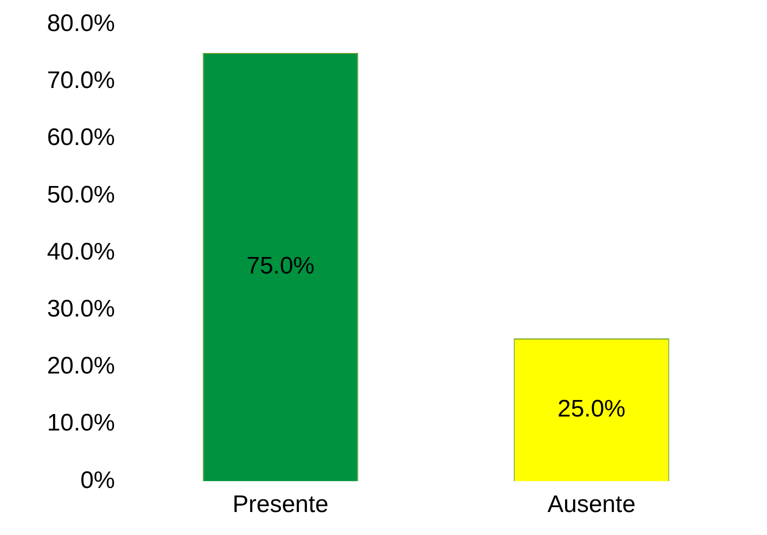 This screenshot has width=767, height=535. Describe the element at coordinates (80, 252) in the screenshot. I see `y-tick-label: 40.0%` at that location.